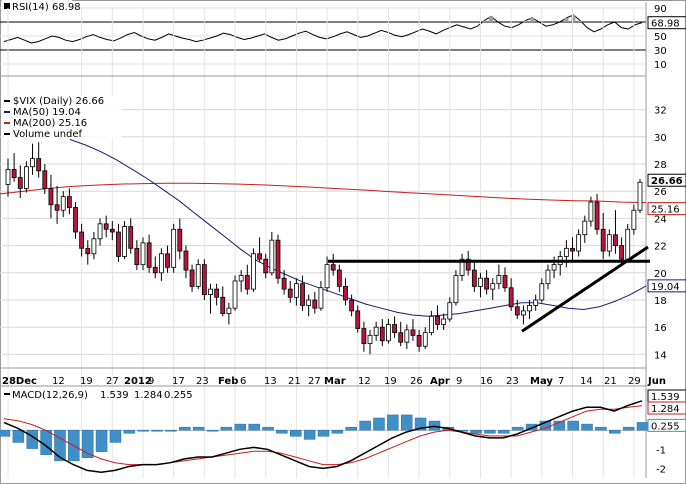 Image resolution: width=686 pixels, height=484 pixels. I want to click on ma50-current-badge: 19.04, so click(665, 287).